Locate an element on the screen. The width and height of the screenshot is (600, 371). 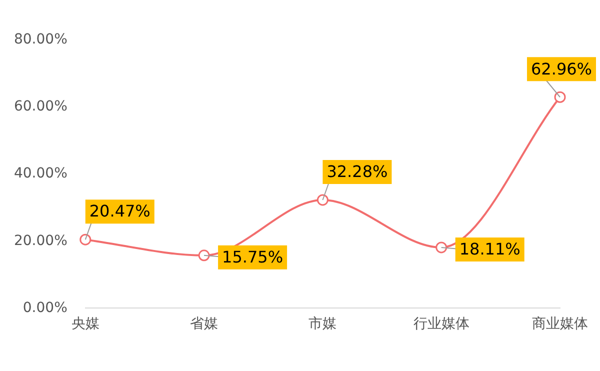
x-tick-label: 市媒 is located at coordinates (322, 324).